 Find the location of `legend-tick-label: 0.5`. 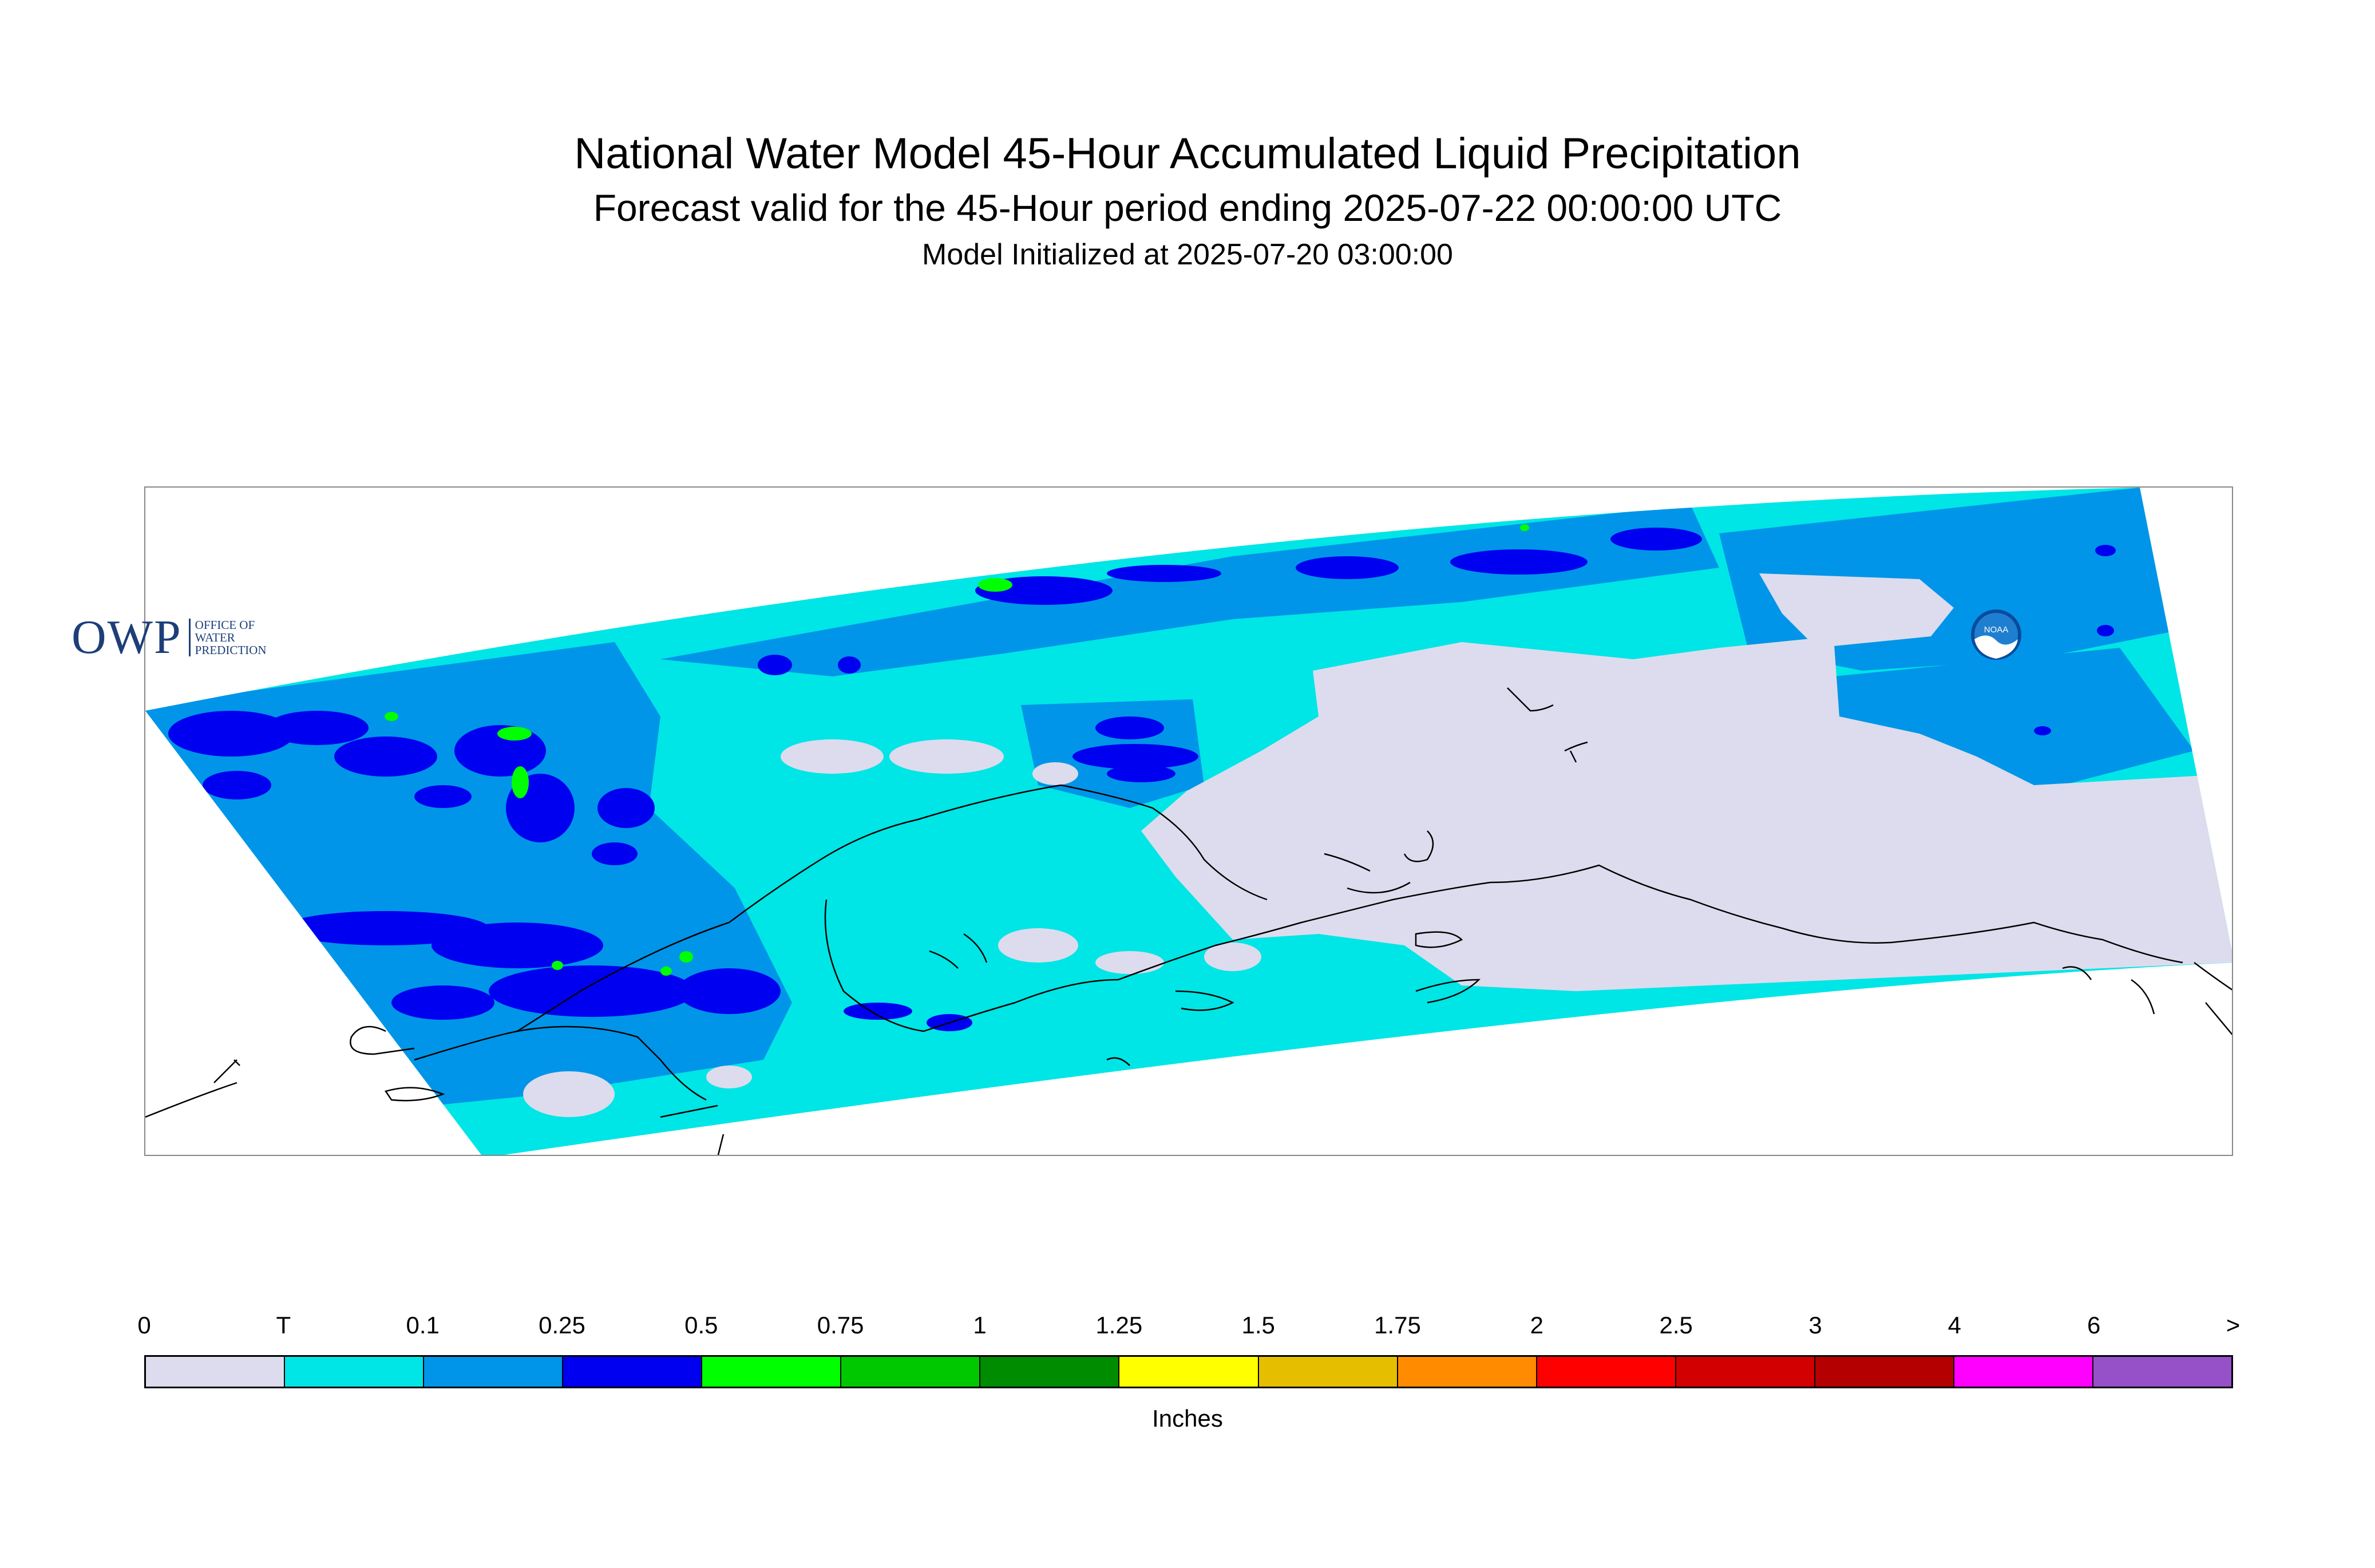

legend-tick-label: 0.5 is located at coordinates (701, 1325).